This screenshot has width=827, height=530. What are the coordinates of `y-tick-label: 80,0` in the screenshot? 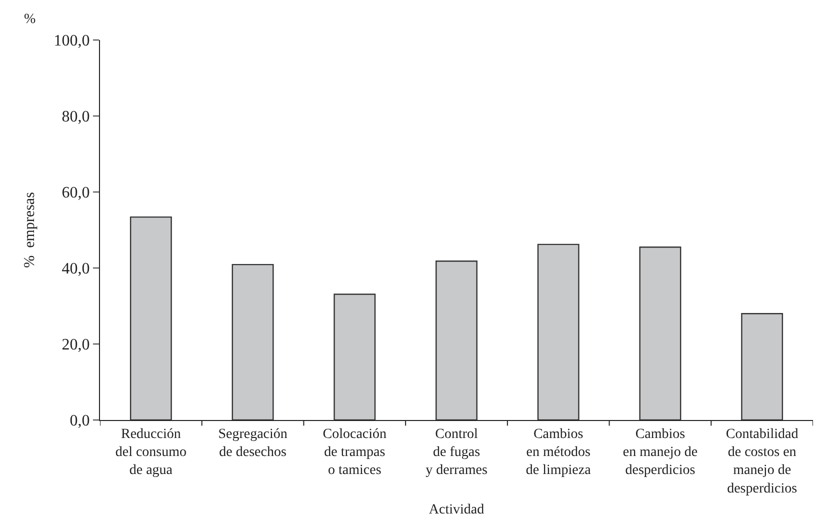 It's located at (76, 117).